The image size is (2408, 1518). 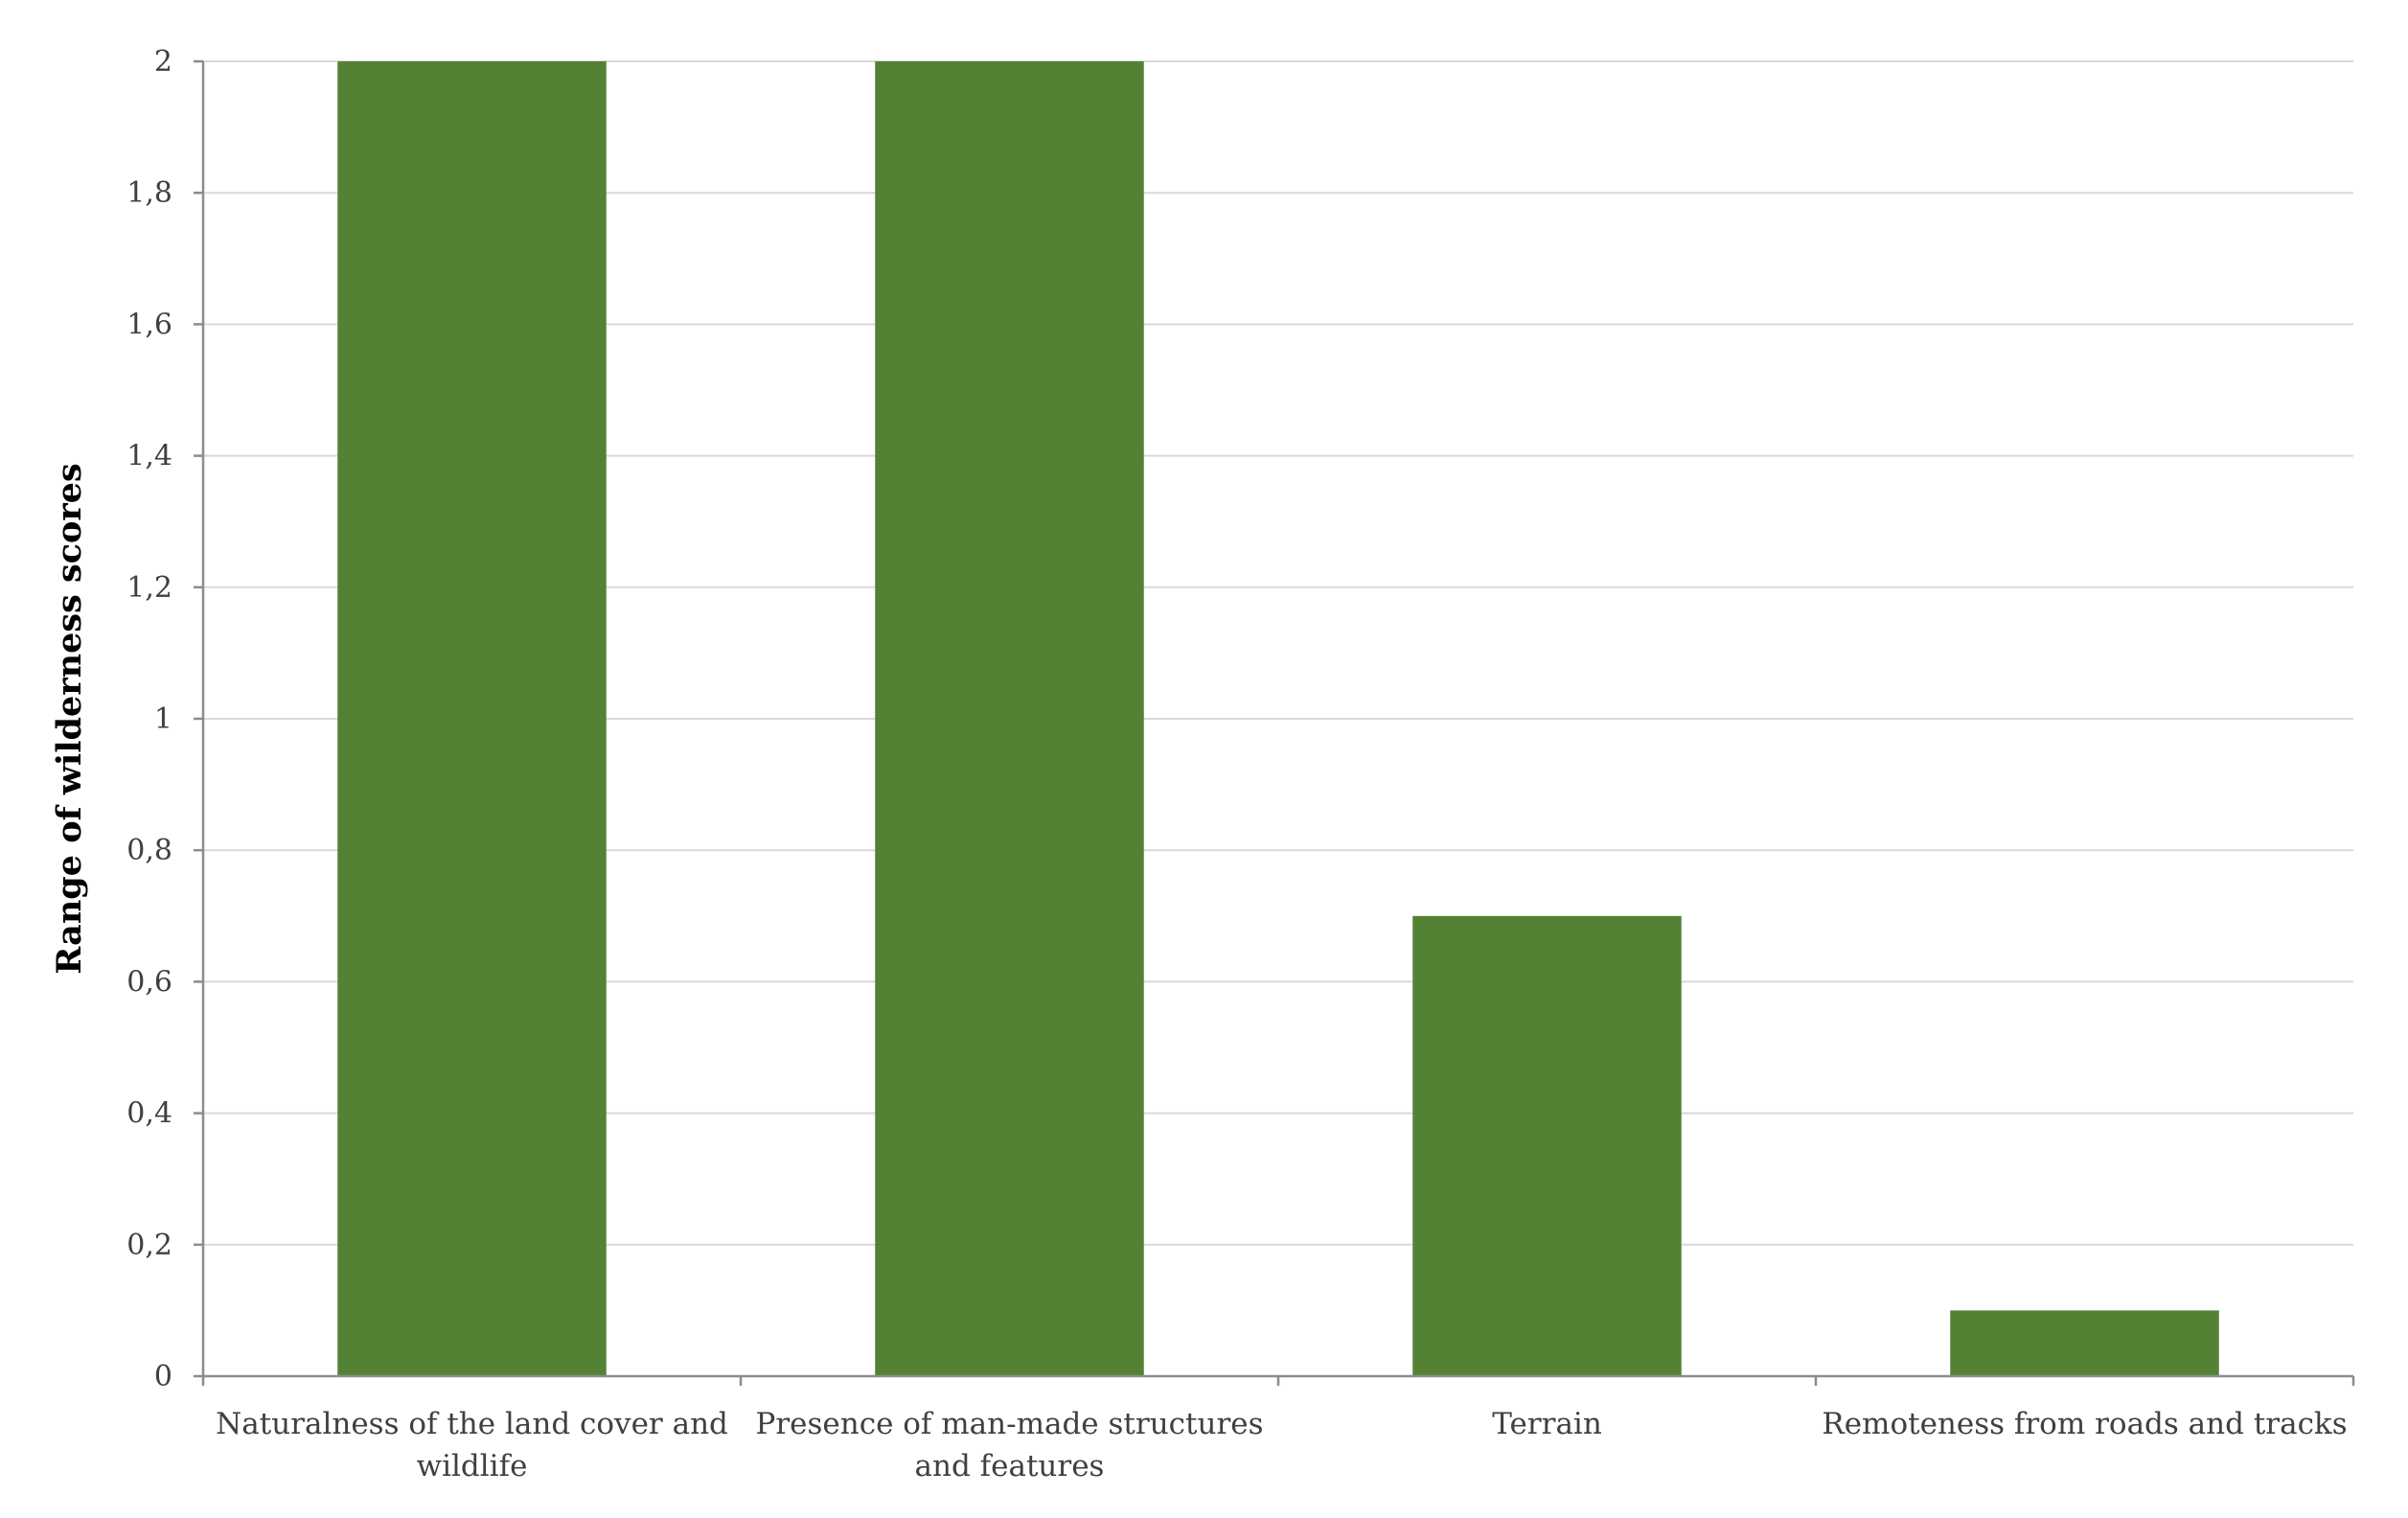 What do you see at coordinates (163, 719) in the screenshot?
I see `y-tick-label: 1` at bounding box center [163, 719].